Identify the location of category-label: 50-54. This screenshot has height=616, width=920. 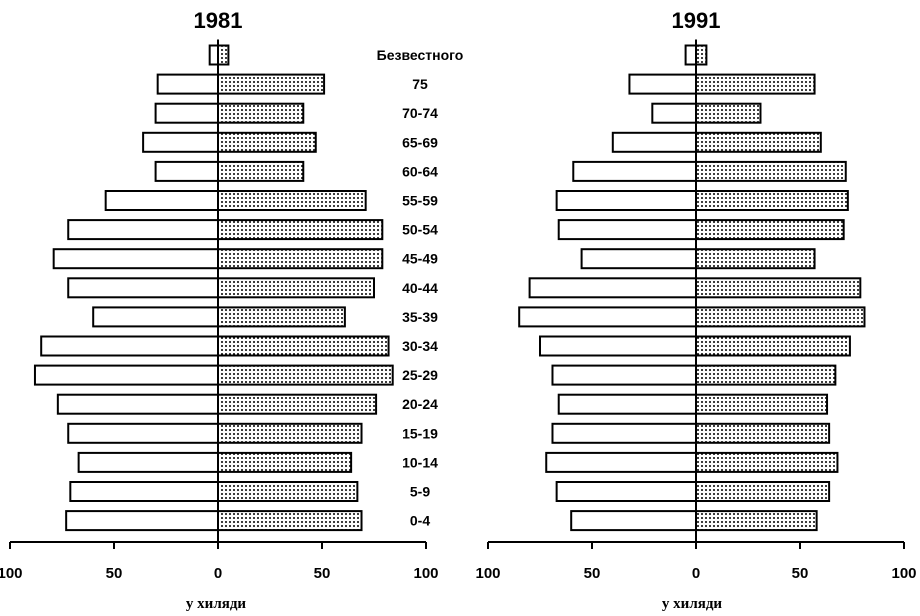
(420, 230).